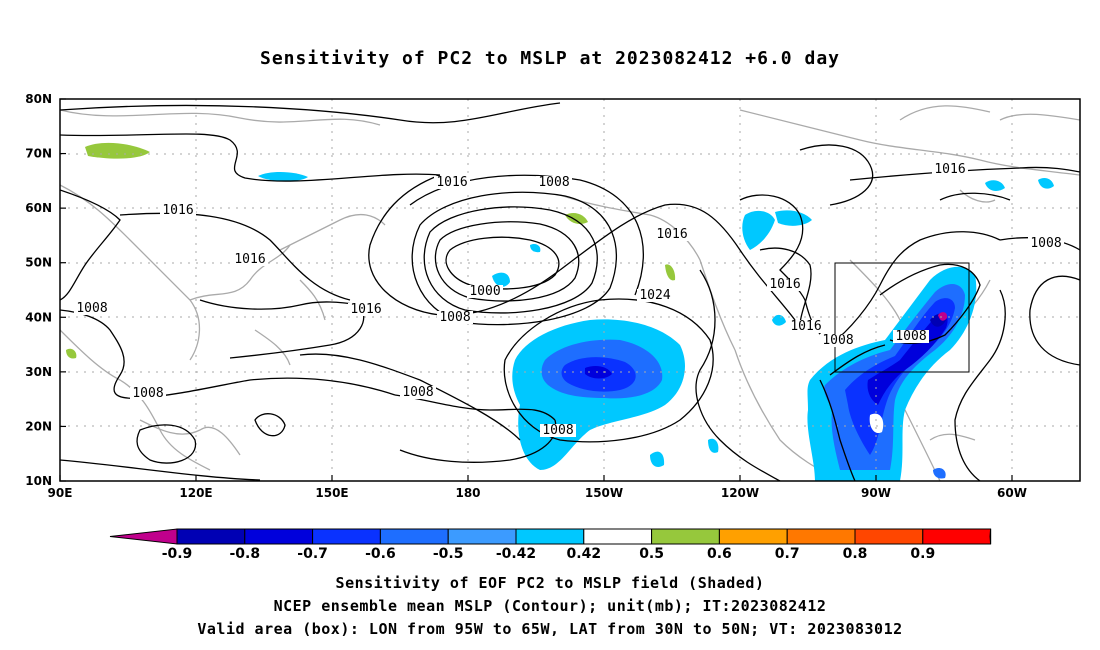 This screenshot has width=1100, height=650. What do you see at coordinates (38, 263) in the screenshot?
I see `lat-tick-label: 50N` at bounding box center [38, 263].